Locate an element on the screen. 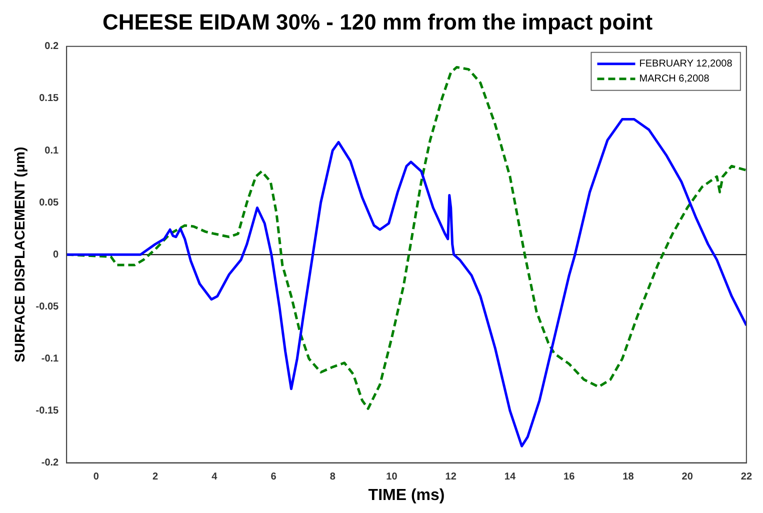 The width and height of the screenshot is (763, 513). x-tick-label: 6 is located at coordinates (273, 477).